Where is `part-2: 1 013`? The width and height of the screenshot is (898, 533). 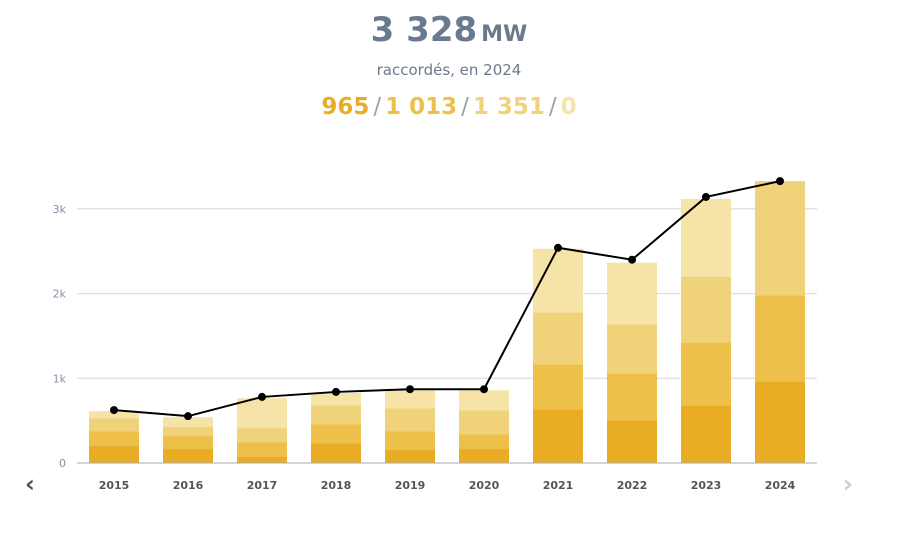
part-2: 1 013 is located at coordinates (421, 107).